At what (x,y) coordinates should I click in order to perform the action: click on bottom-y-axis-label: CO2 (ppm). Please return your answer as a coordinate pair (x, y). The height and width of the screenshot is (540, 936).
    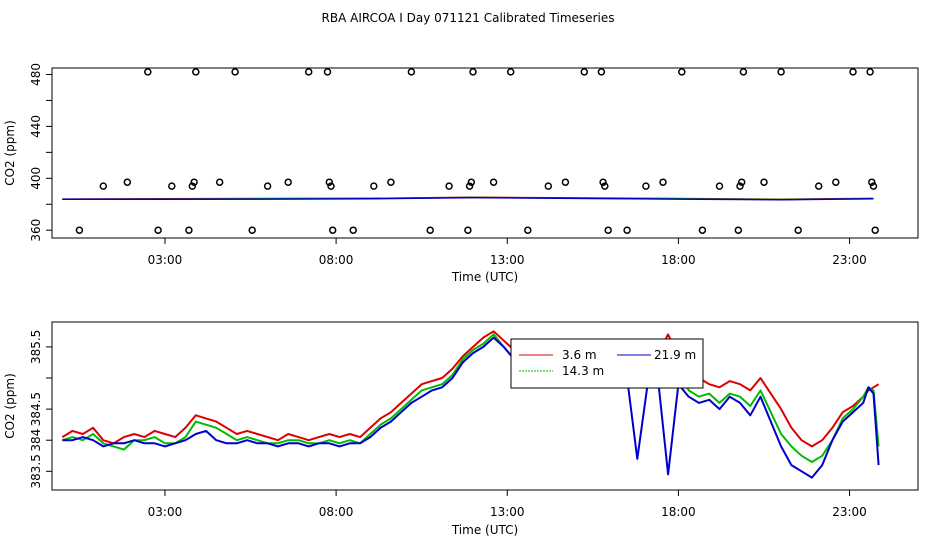
    Looking at the image, I should click on (10, 406).